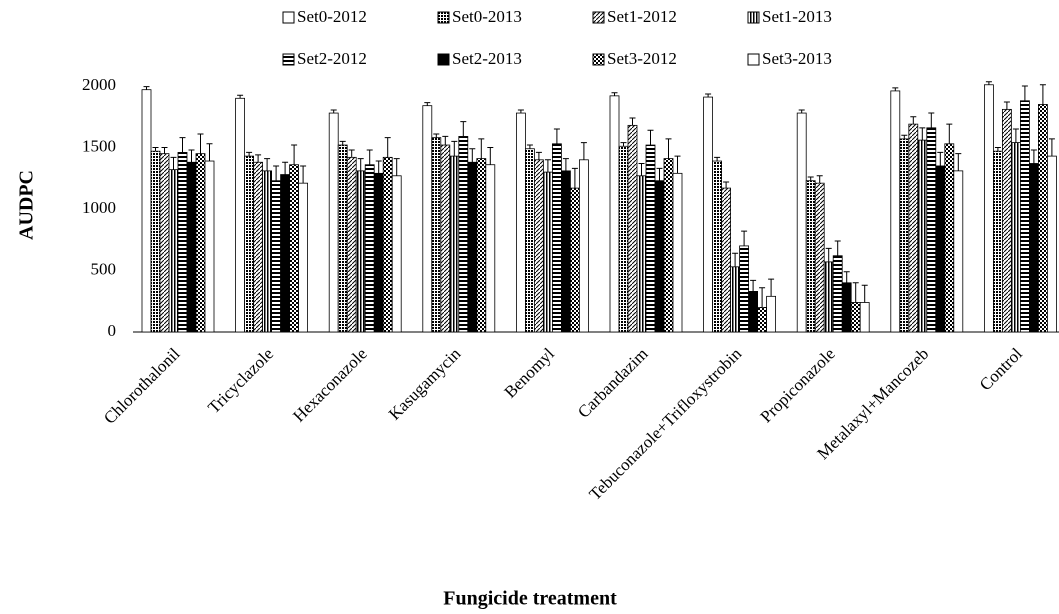 The height and width of the screenshot is (614, 1059). Describe the element at coordinates (797, 58) in the screenshot. I see `legend-label: Set3-2013` at that location.